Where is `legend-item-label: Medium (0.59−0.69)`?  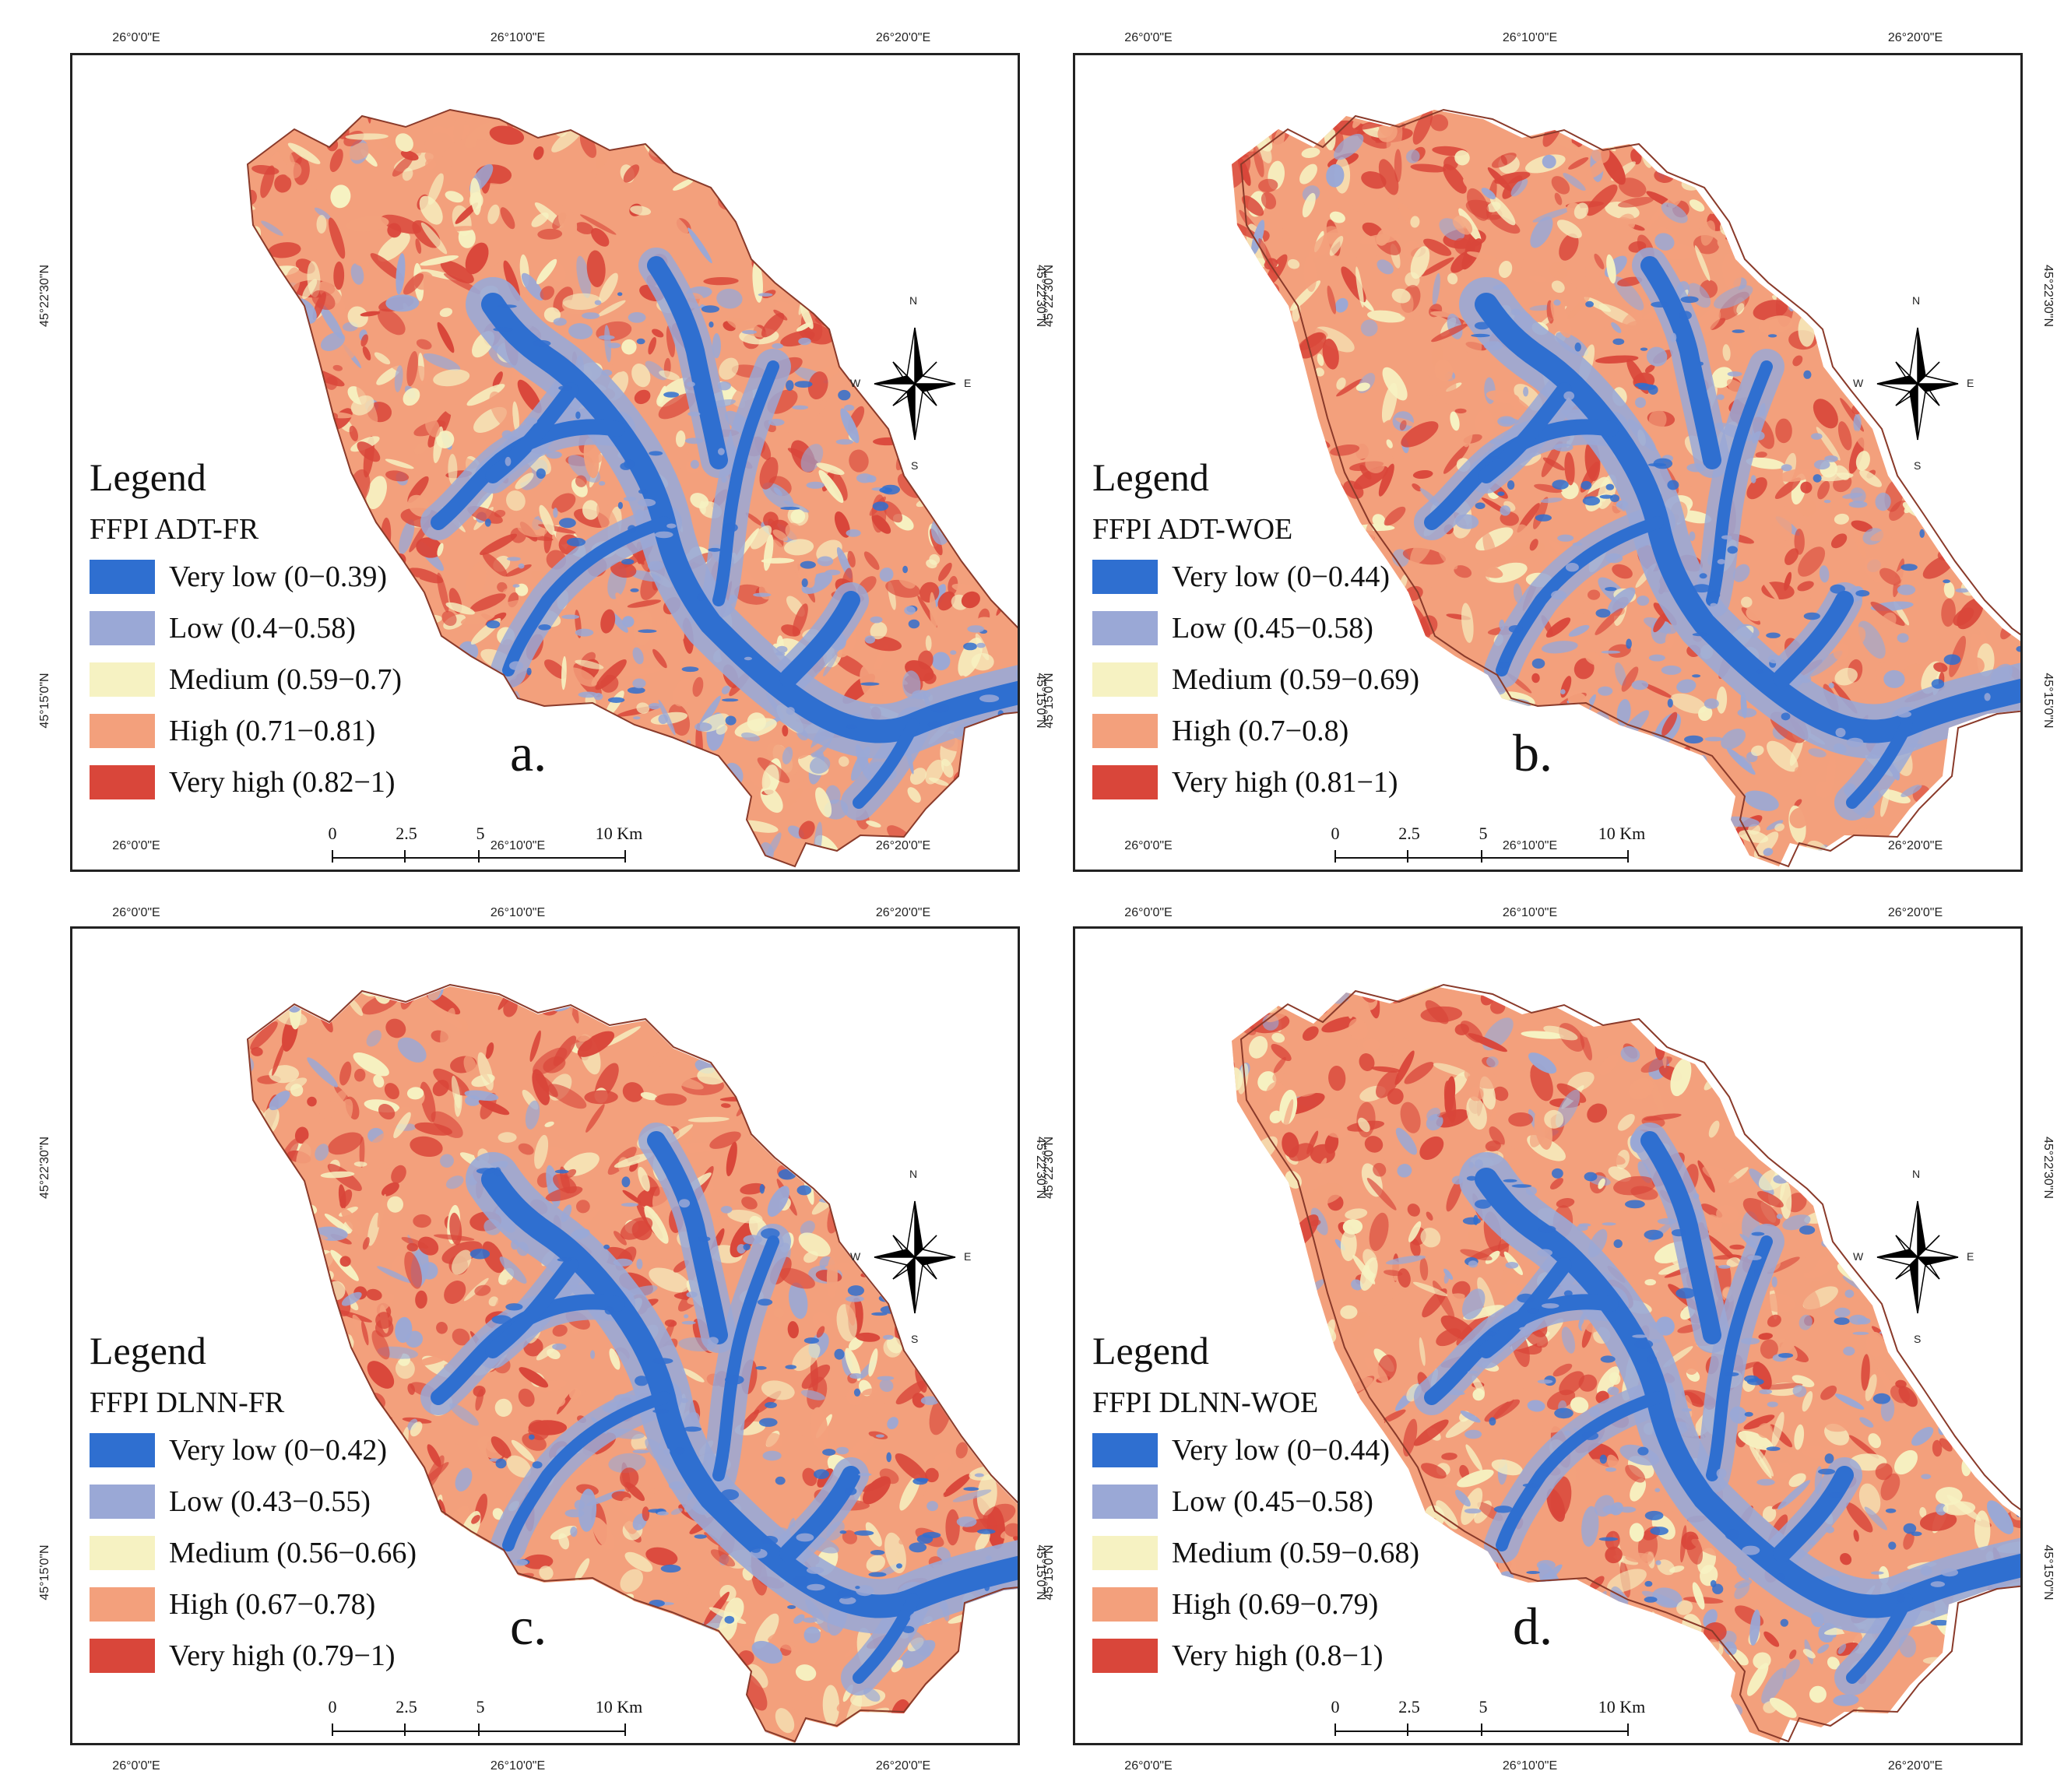 legend-item-label: Medium (0.59−0.69) is located at coordinates (1296, 679).